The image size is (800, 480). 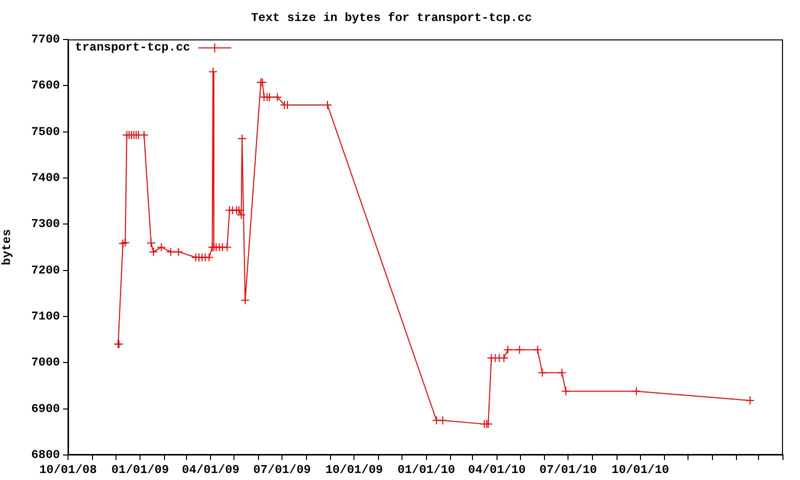 What do you see at coordinates (7, 247) in the screenshot?
I see `y-axis-title: bytes` at bounding box center [7, 247].